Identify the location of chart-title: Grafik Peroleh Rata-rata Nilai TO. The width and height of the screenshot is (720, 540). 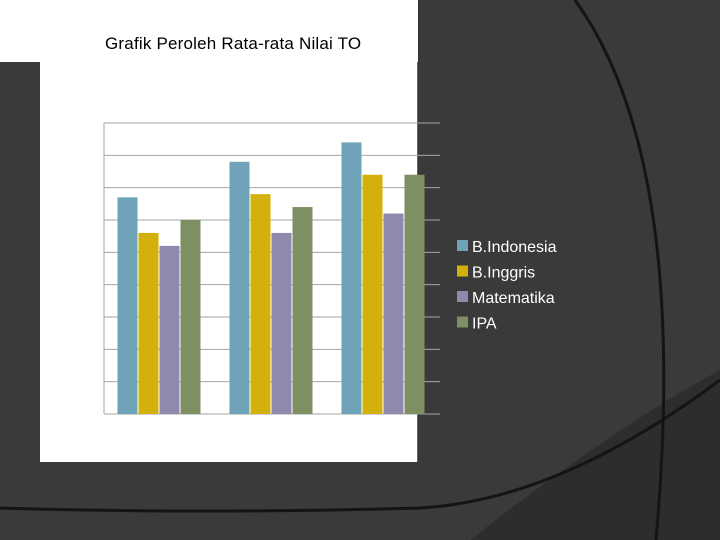
(233, 43).